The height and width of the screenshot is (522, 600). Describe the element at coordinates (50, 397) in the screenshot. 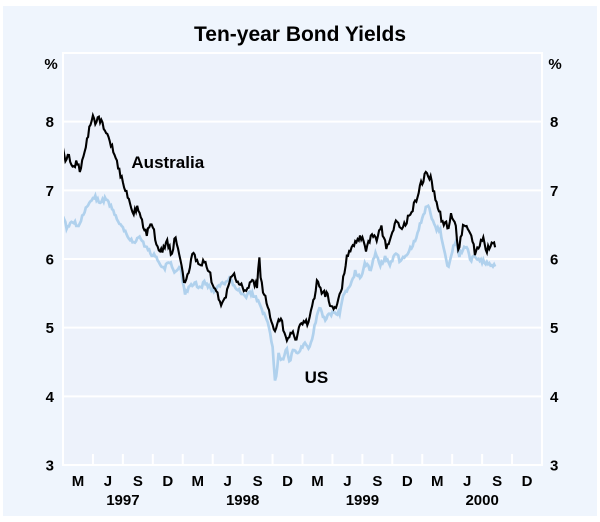

I see `y-axis-label-left-4: 4` at that location.